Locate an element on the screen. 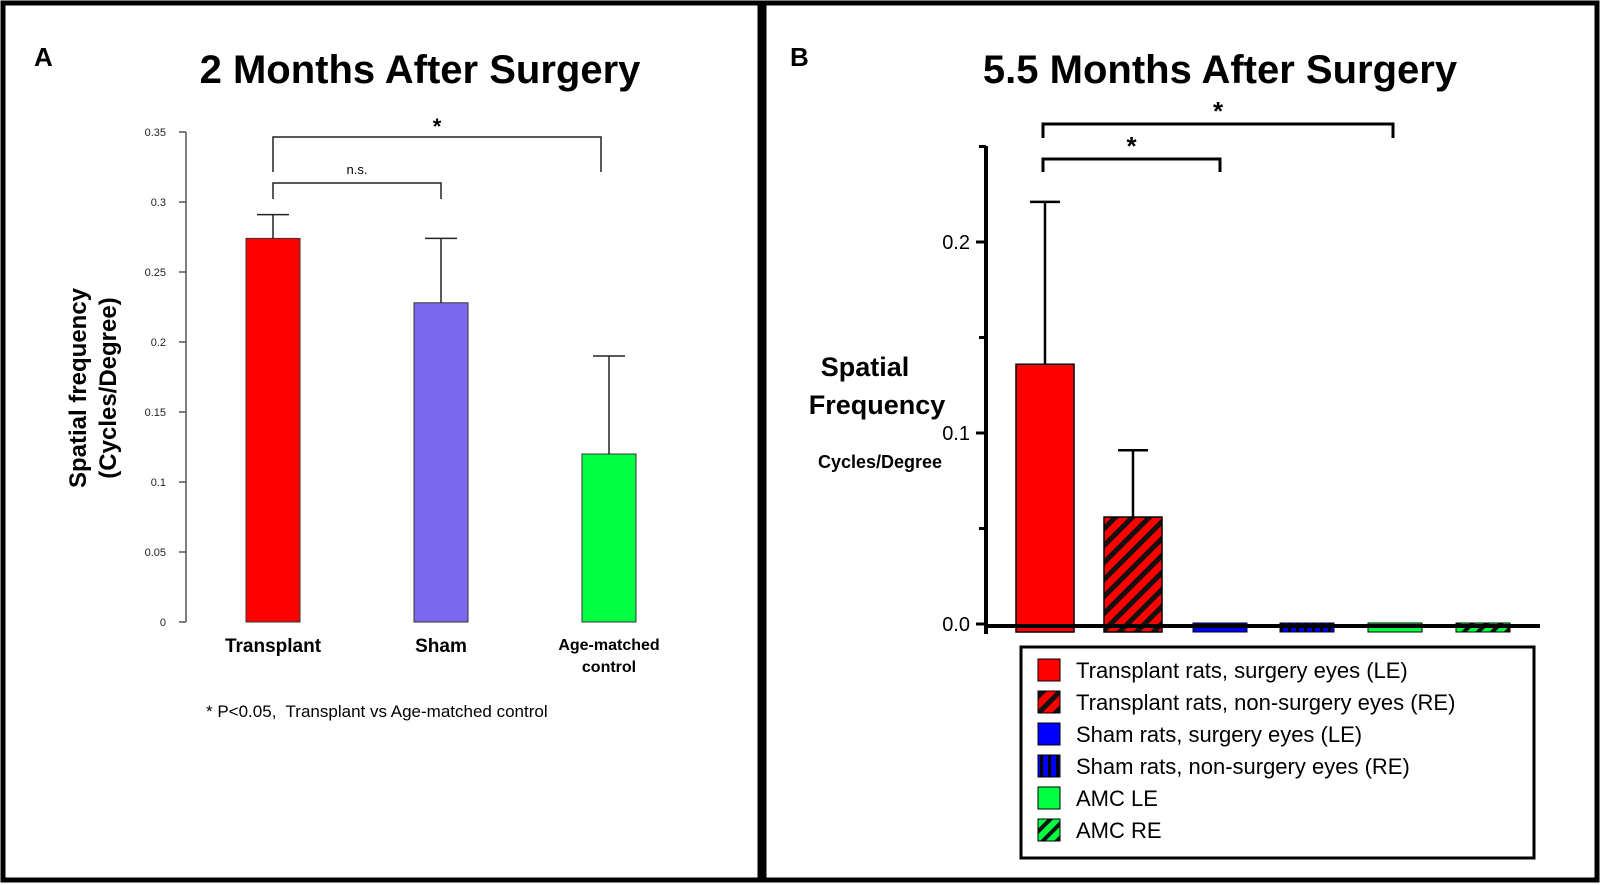 The image size is (1600, 885). panel-b-ylabel-line2: Frequency is located at coordinates (877, 405).